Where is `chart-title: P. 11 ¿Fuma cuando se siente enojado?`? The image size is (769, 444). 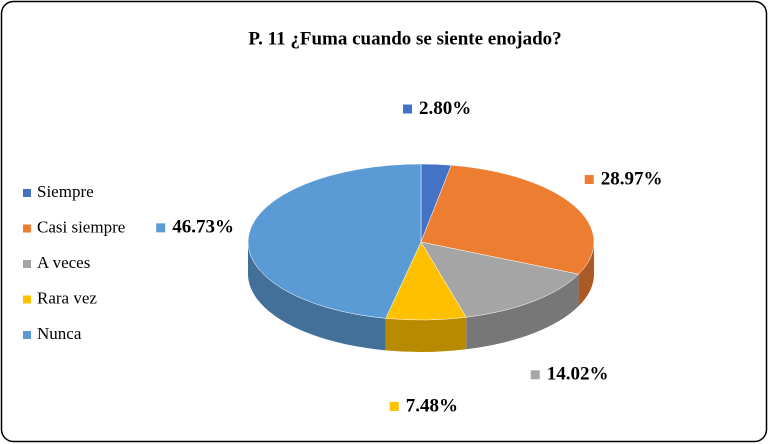
chart-title: P. 11 ¿Fuma cuando se siente enojado? is located at coordinates (404, 38).